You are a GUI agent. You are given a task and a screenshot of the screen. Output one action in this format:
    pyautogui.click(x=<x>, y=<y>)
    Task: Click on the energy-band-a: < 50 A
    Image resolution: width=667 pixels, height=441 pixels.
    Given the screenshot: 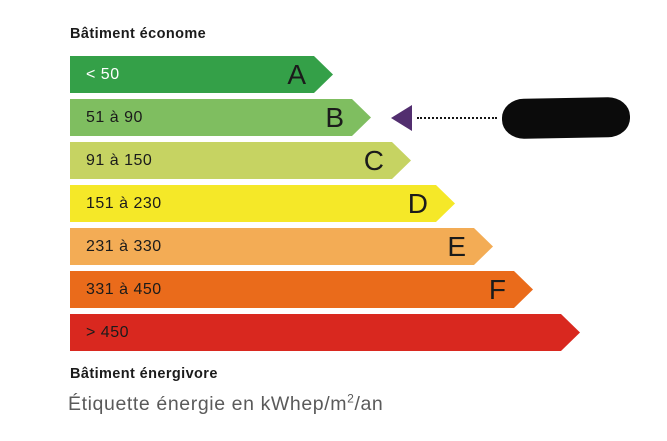 What is the action you would take?
    pyautogui.click(x=201, y=74)
    